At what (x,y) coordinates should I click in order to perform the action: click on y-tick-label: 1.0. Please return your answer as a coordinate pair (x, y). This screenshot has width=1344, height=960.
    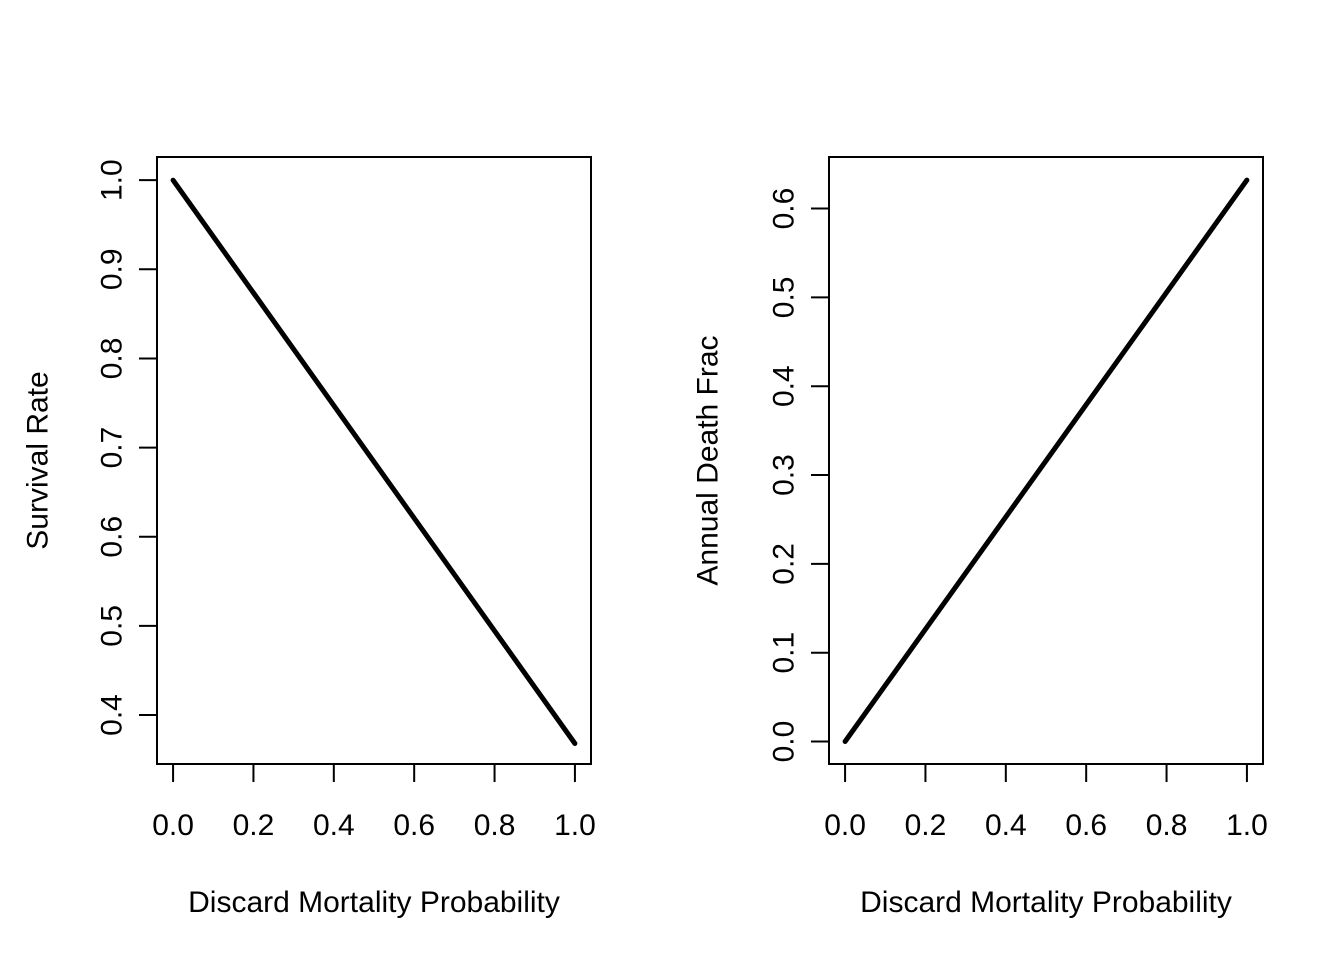
    Looking at the image, I should click on (112, 180).